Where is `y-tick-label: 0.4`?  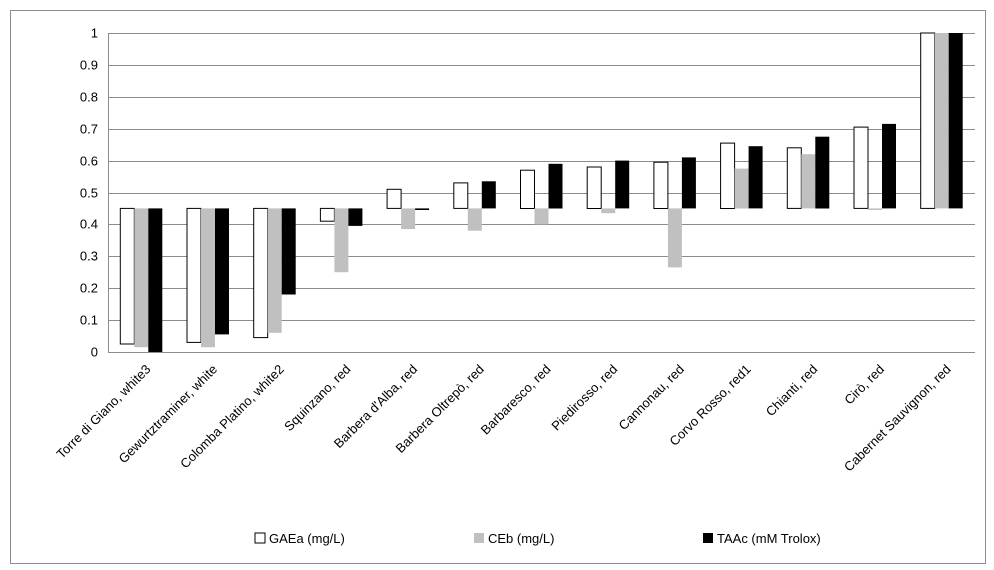 y-tick-label: 0.4 is located at coordinates (89, 224).